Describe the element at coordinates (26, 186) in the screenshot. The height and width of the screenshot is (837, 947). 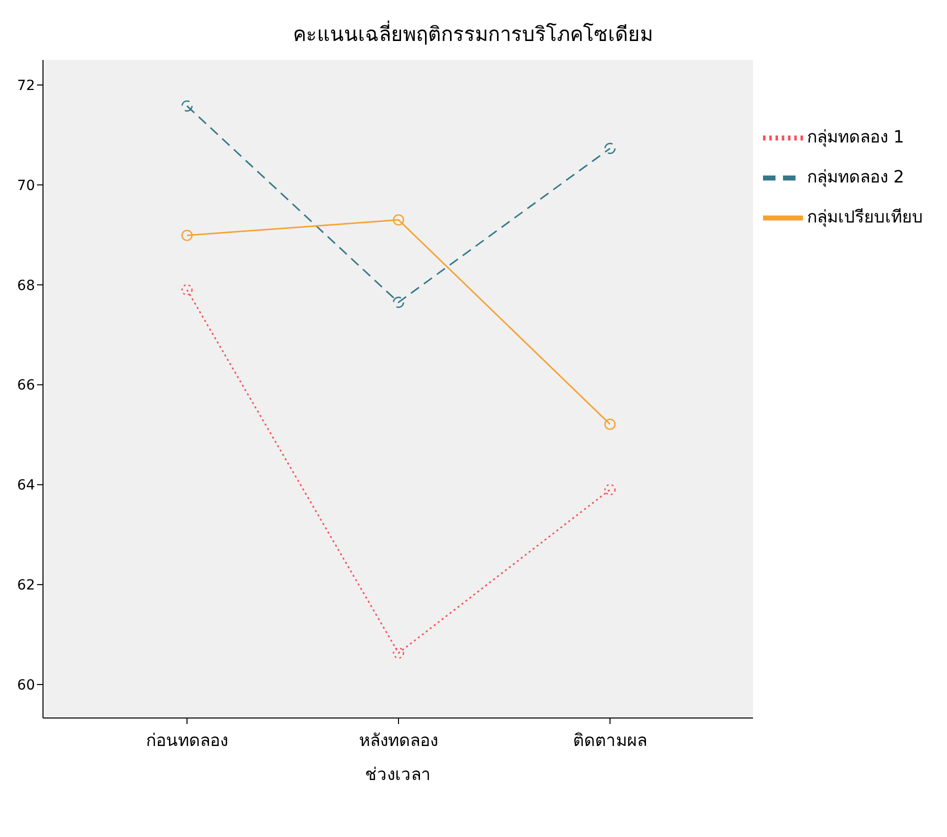
I see `y-tick-label: 70` at that location.